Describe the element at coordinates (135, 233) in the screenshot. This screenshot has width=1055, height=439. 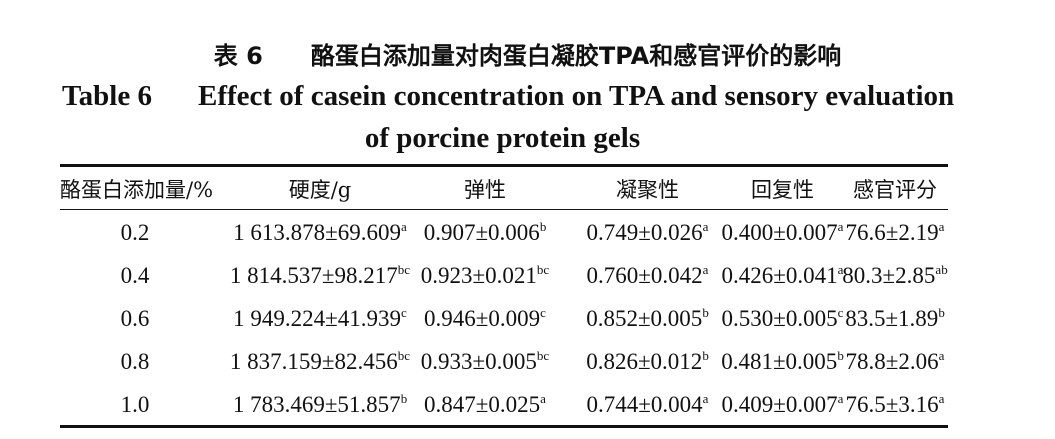
I see `casein-cell: 0.2` at that location.